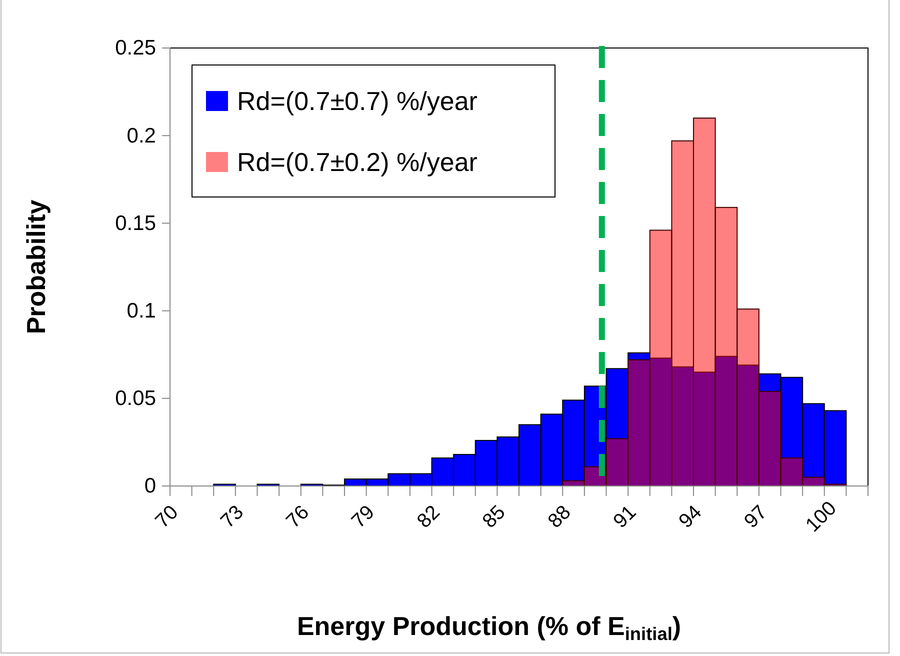  I want to click on y-tick-label: 0.15, so click(135, 223).